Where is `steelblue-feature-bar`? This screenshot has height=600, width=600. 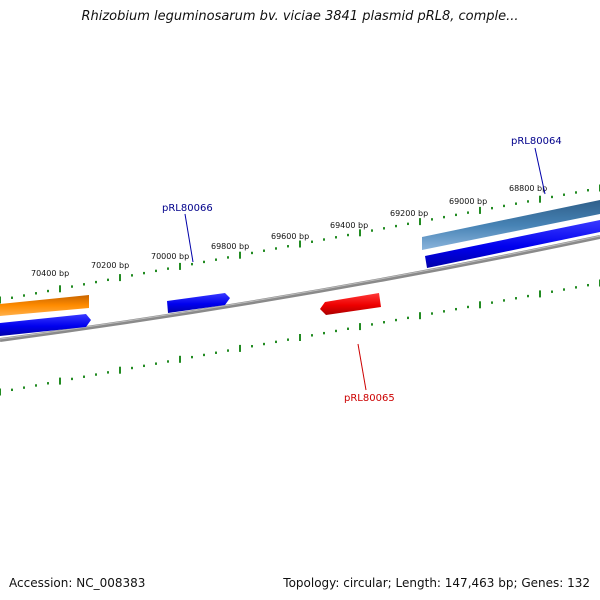
steelblue-feature-bar is located at coordinates (511, 225).